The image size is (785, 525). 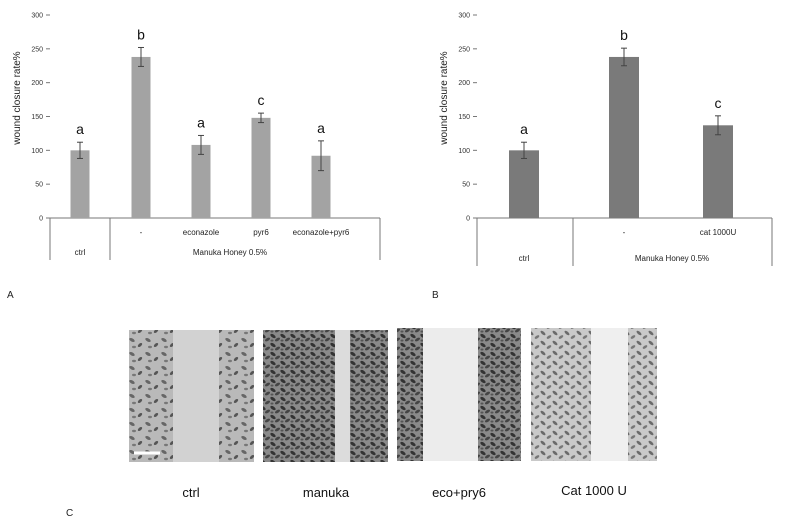 What do you see at coordinates (718, 232) in the screenshot?
I see `category-label: cat 1000U` at bounding box center [718, 232].